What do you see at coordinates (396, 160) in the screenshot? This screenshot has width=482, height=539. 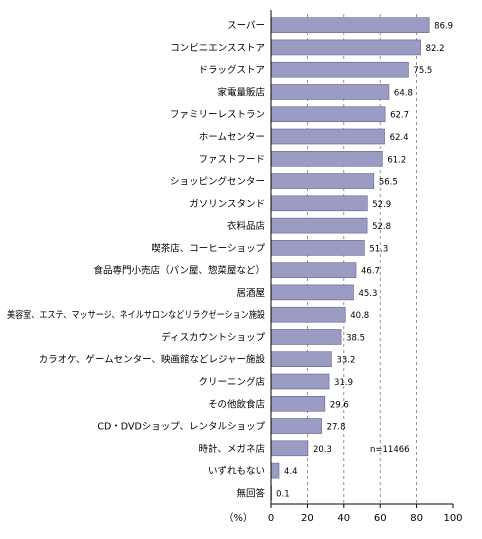 I see `value-label-6: 61.2` at bounding box center [396, 160].